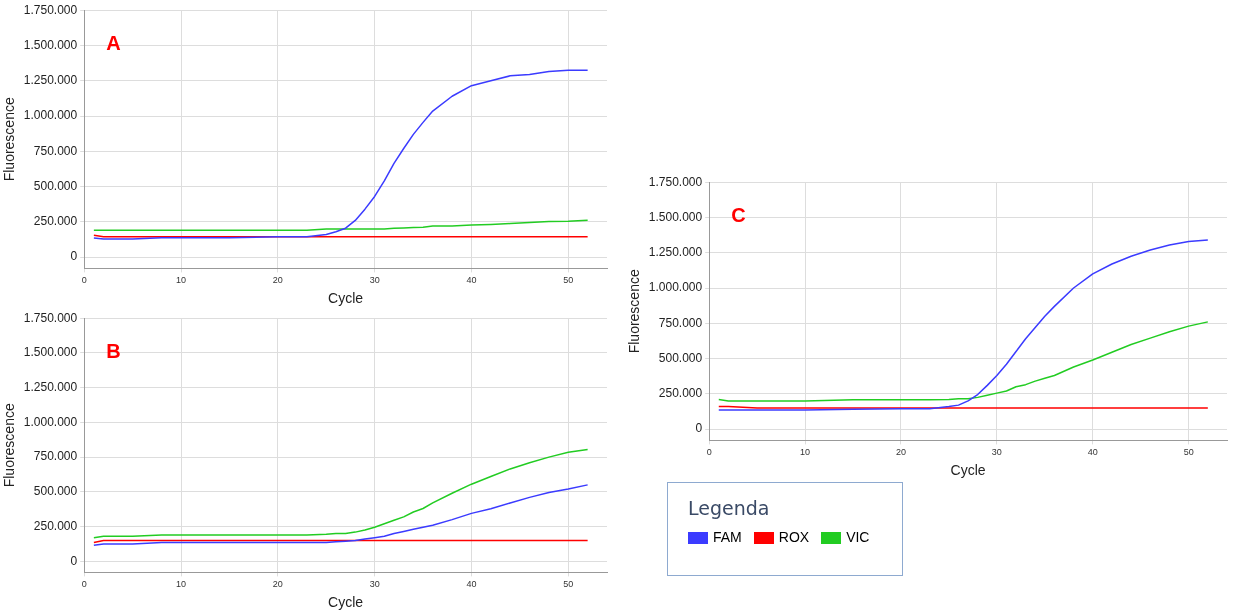 The width and height of the screenshot is (1235, 614). I want to click on annotation: A, so click(113, 42).